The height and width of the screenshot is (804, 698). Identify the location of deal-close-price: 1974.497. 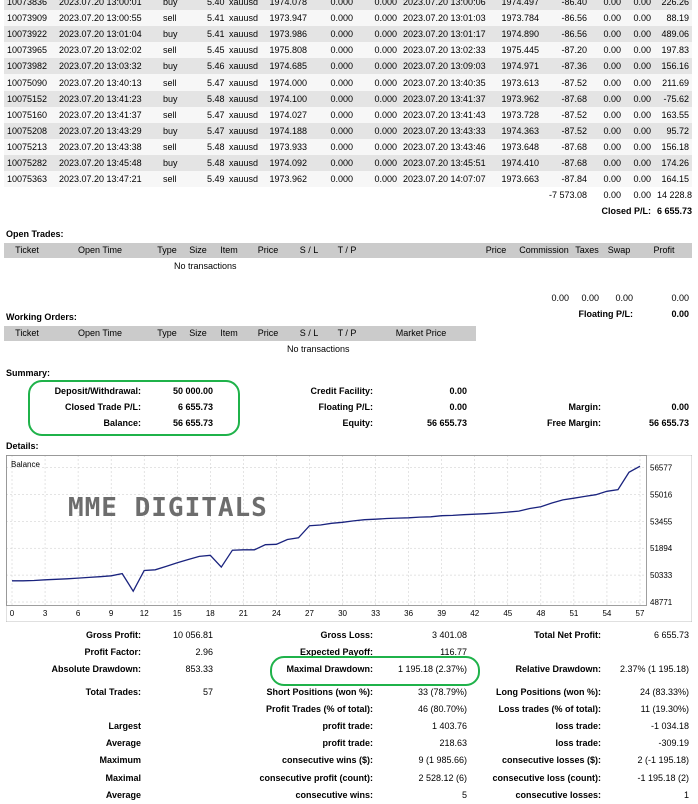
(517, 5).